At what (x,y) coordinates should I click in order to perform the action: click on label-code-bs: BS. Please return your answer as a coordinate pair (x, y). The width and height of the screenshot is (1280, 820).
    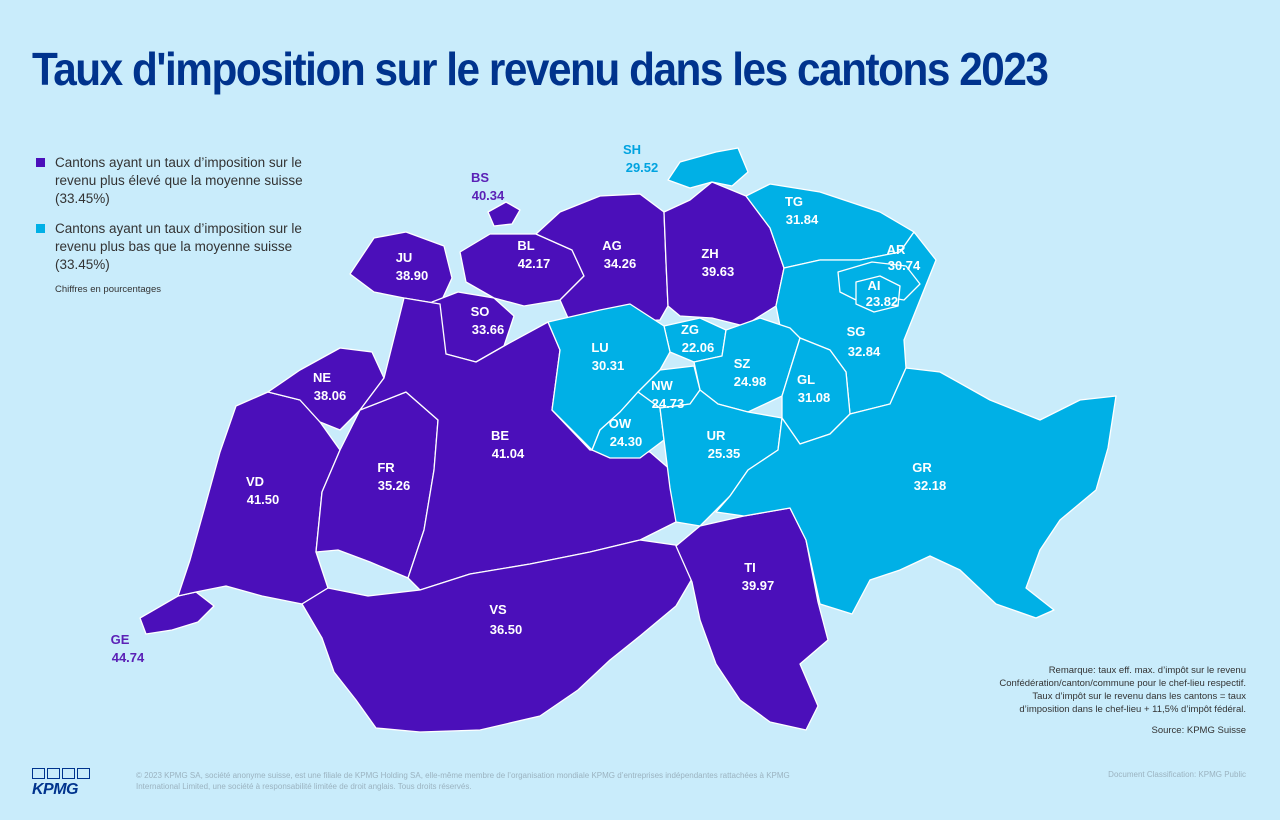
    Looking at the image, I should click on (480, 177).